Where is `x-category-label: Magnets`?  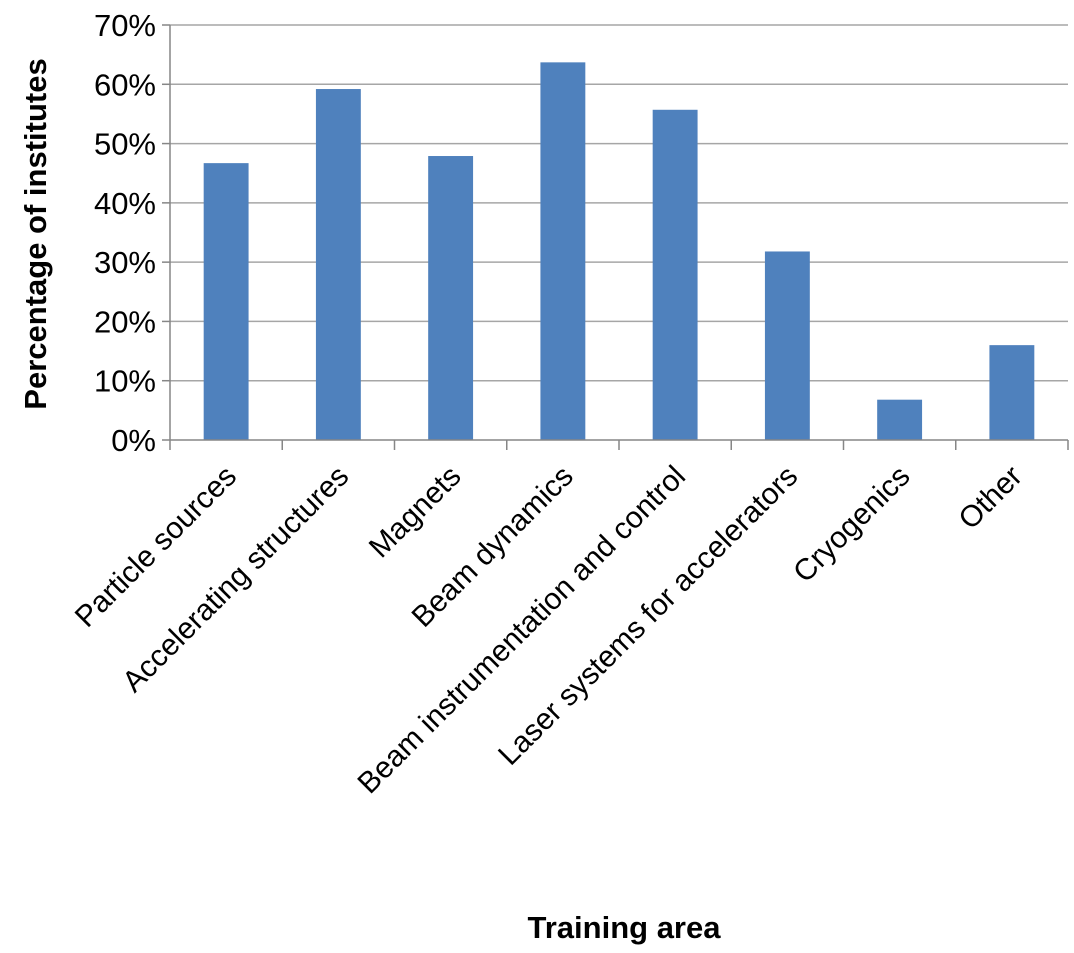
x-category-label: Magnets is located at coordinates (415, 512).